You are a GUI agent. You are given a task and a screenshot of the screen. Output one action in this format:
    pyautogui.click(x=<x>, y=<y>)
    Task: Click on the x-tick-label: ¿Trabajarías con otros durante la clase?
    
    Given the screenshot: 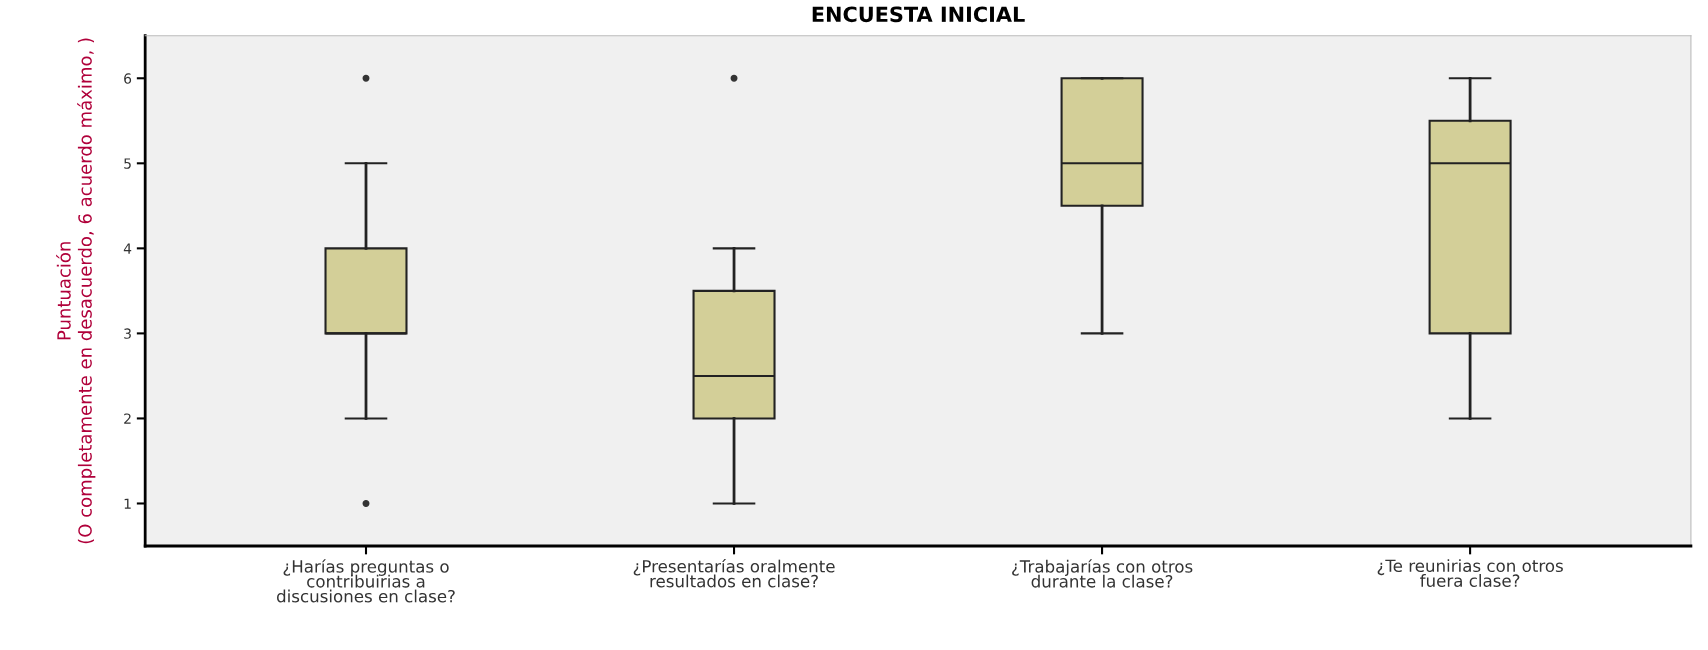 What is the action you would take?
    pyautogui.click(x=1102, y=573)
    